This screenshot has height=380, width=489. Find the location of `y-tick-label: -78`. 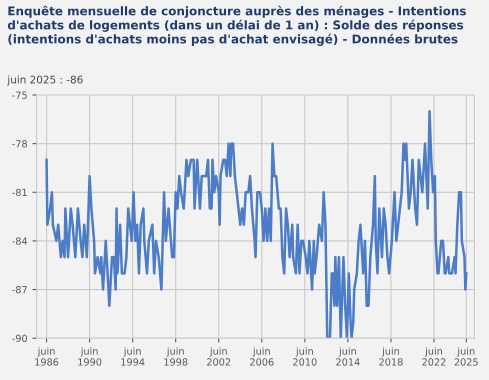

y-tick-label: -78 is located at coordinates (19, 144).